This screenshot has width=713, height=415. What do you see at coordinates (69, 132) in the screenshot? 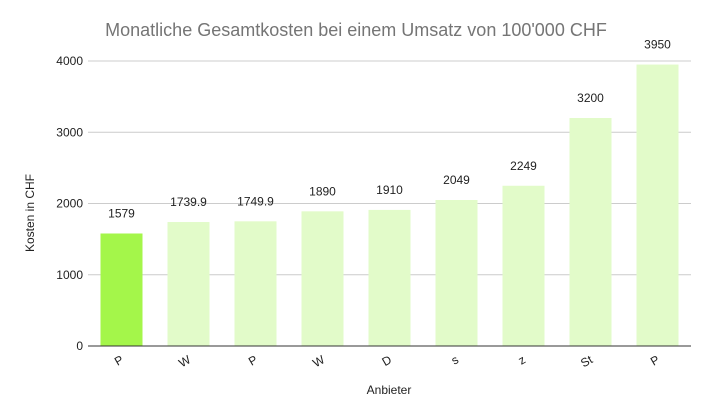
I see `y-tick-label: 3000` at bounding box center [69, 132].